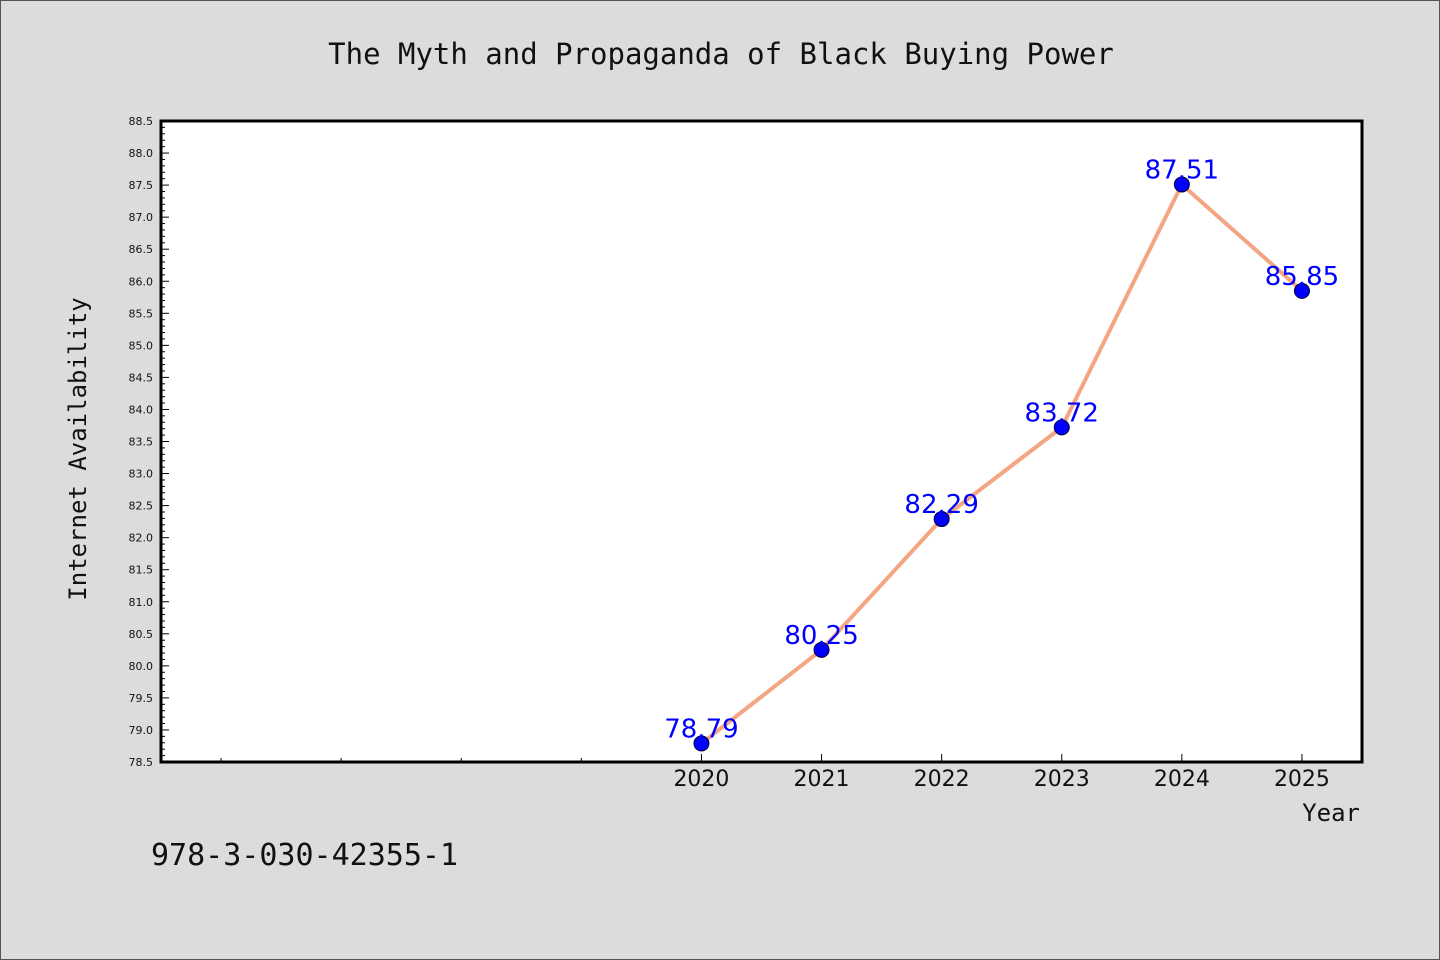 This screenshot has height=960, width=1440. Describe the element at coordinates (141, 281) in the screenshot. I see `y-tick-label: 86.0` at that location.